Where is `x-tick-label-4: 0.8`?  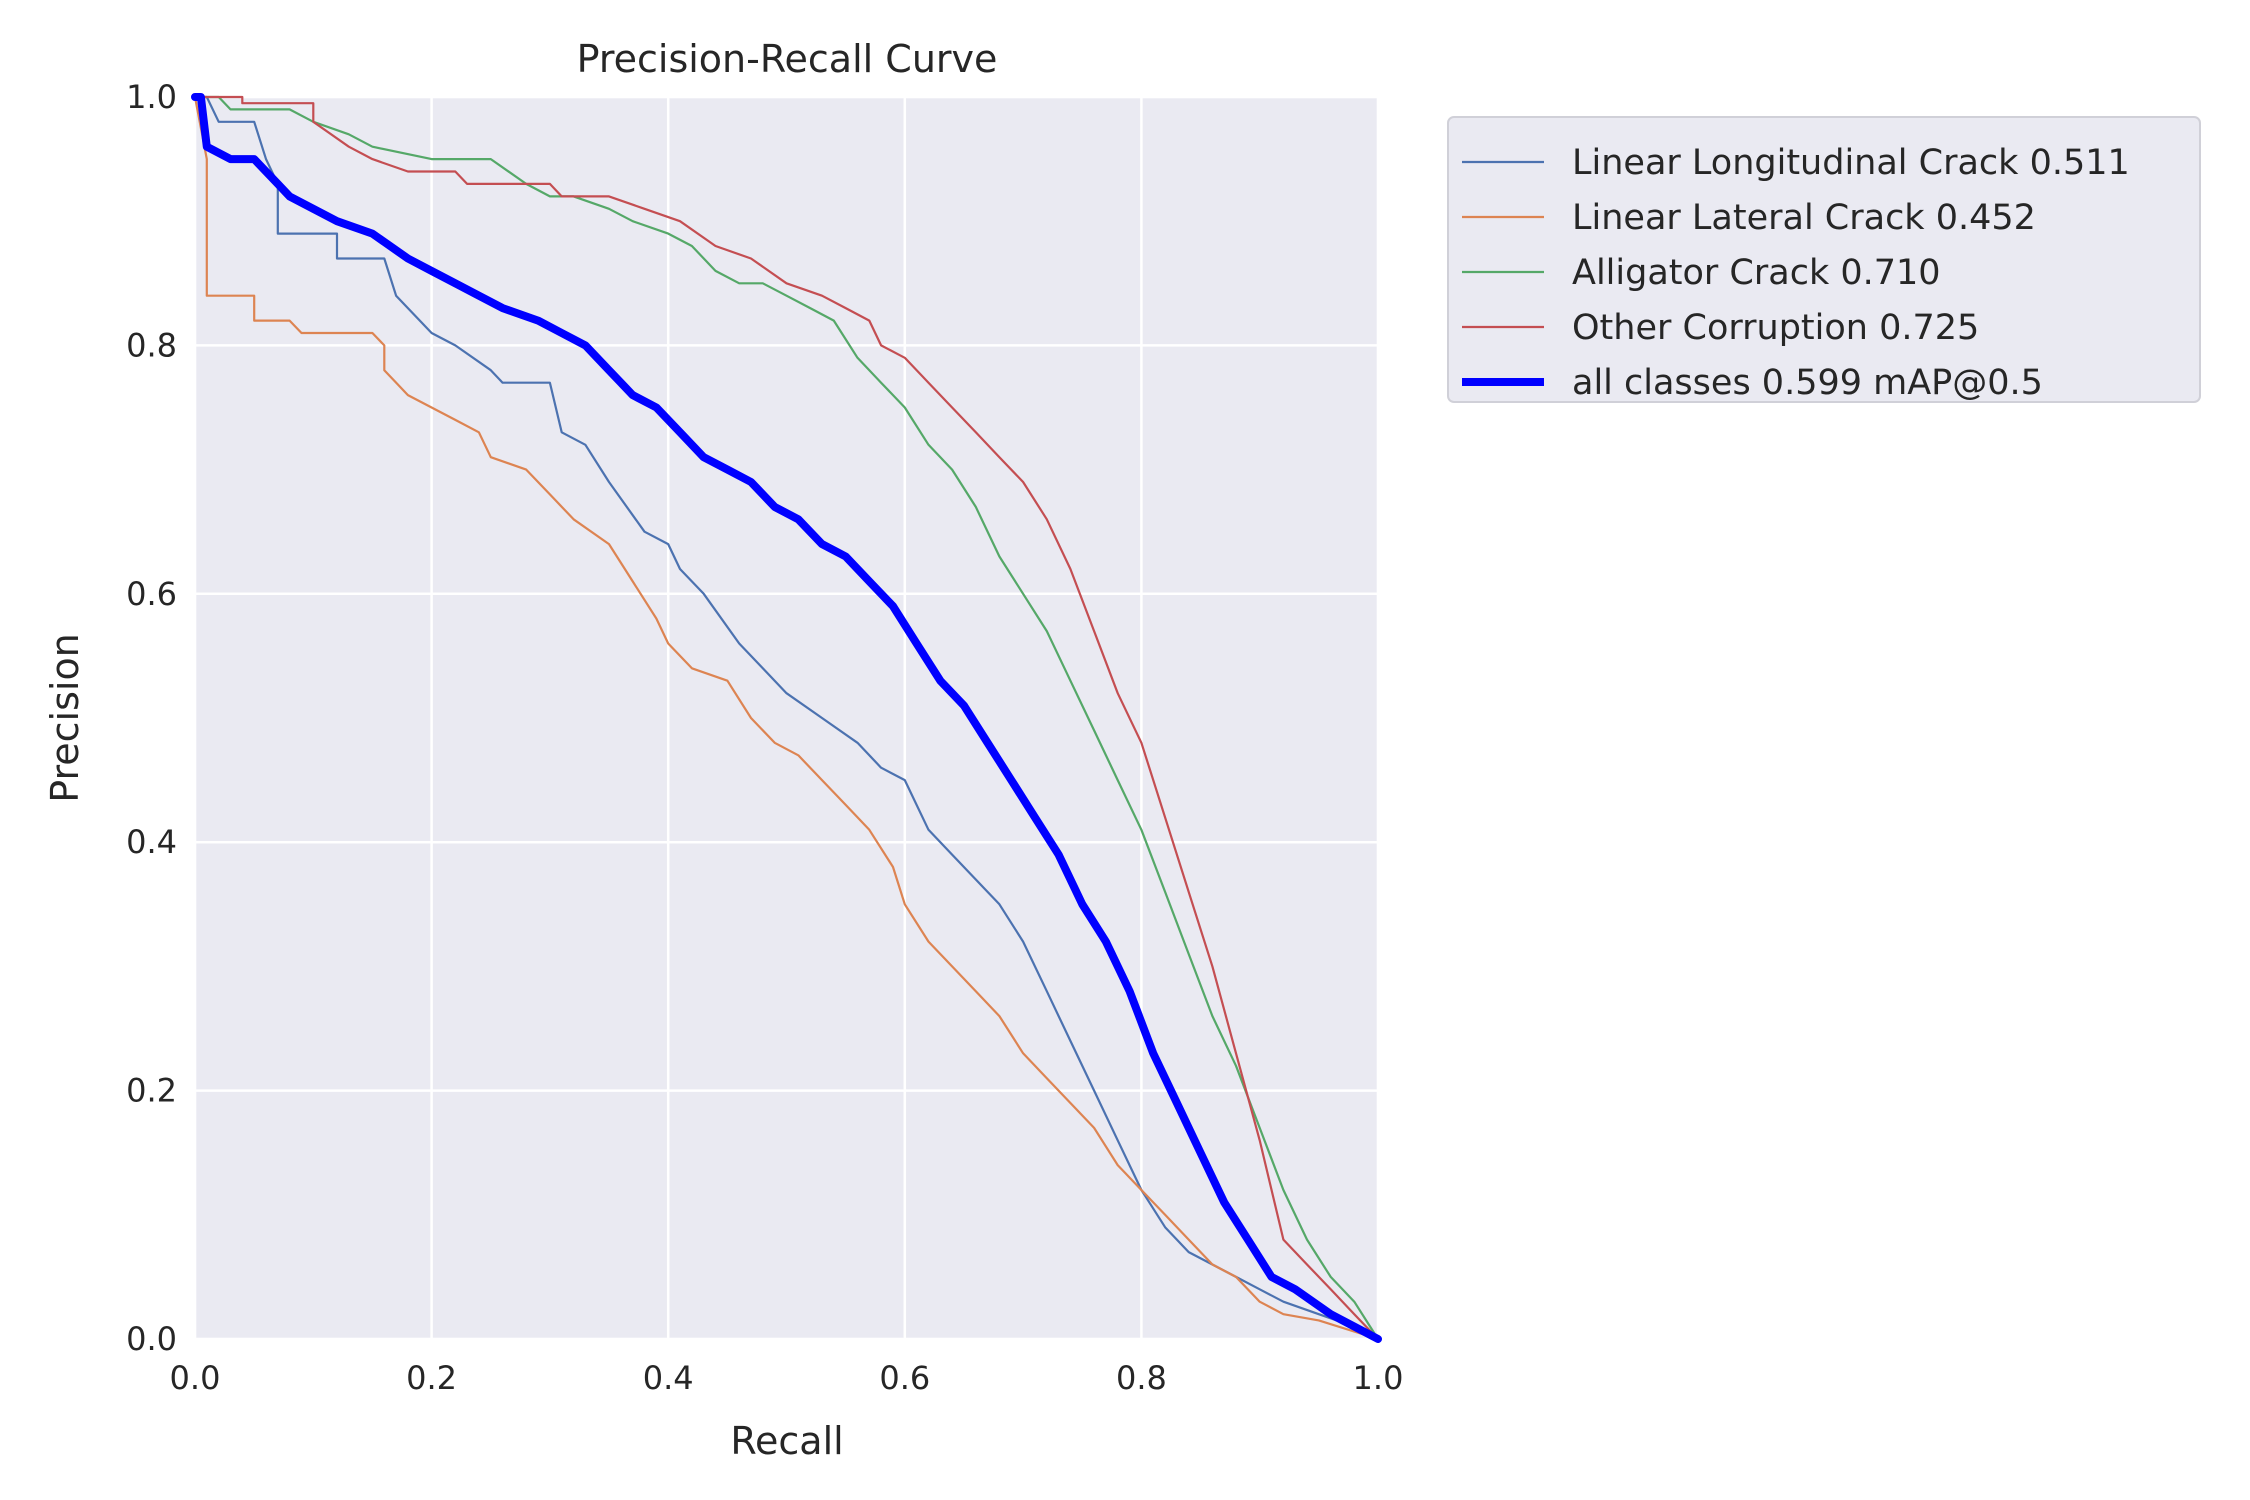 x-tick-label-4: 0.8 is located at coordinates (1141, 1378).